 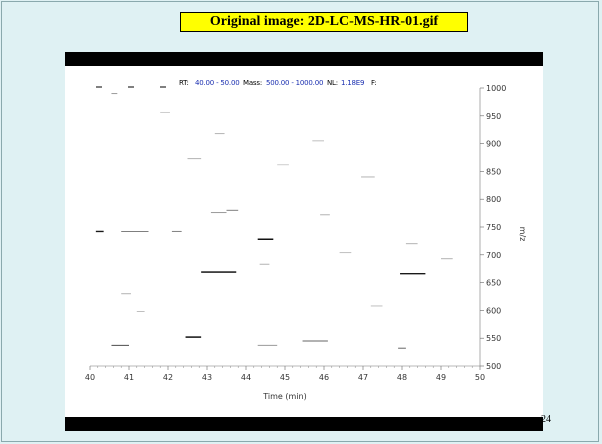 What do you see at coordinates (493, 366) in the screenshot?
I see `y-tick-label-500: 500` at bounding box center [493, 366].